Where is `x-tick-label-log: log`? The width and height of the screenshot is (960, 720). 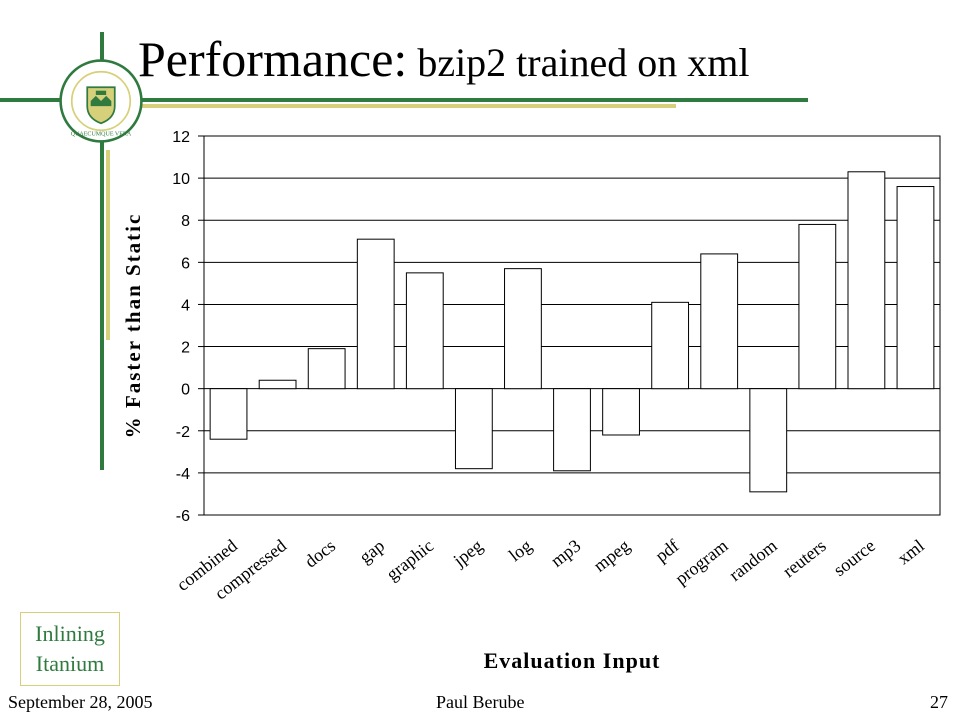 x-tick-label-log: log is located at coordinates (520, 550).